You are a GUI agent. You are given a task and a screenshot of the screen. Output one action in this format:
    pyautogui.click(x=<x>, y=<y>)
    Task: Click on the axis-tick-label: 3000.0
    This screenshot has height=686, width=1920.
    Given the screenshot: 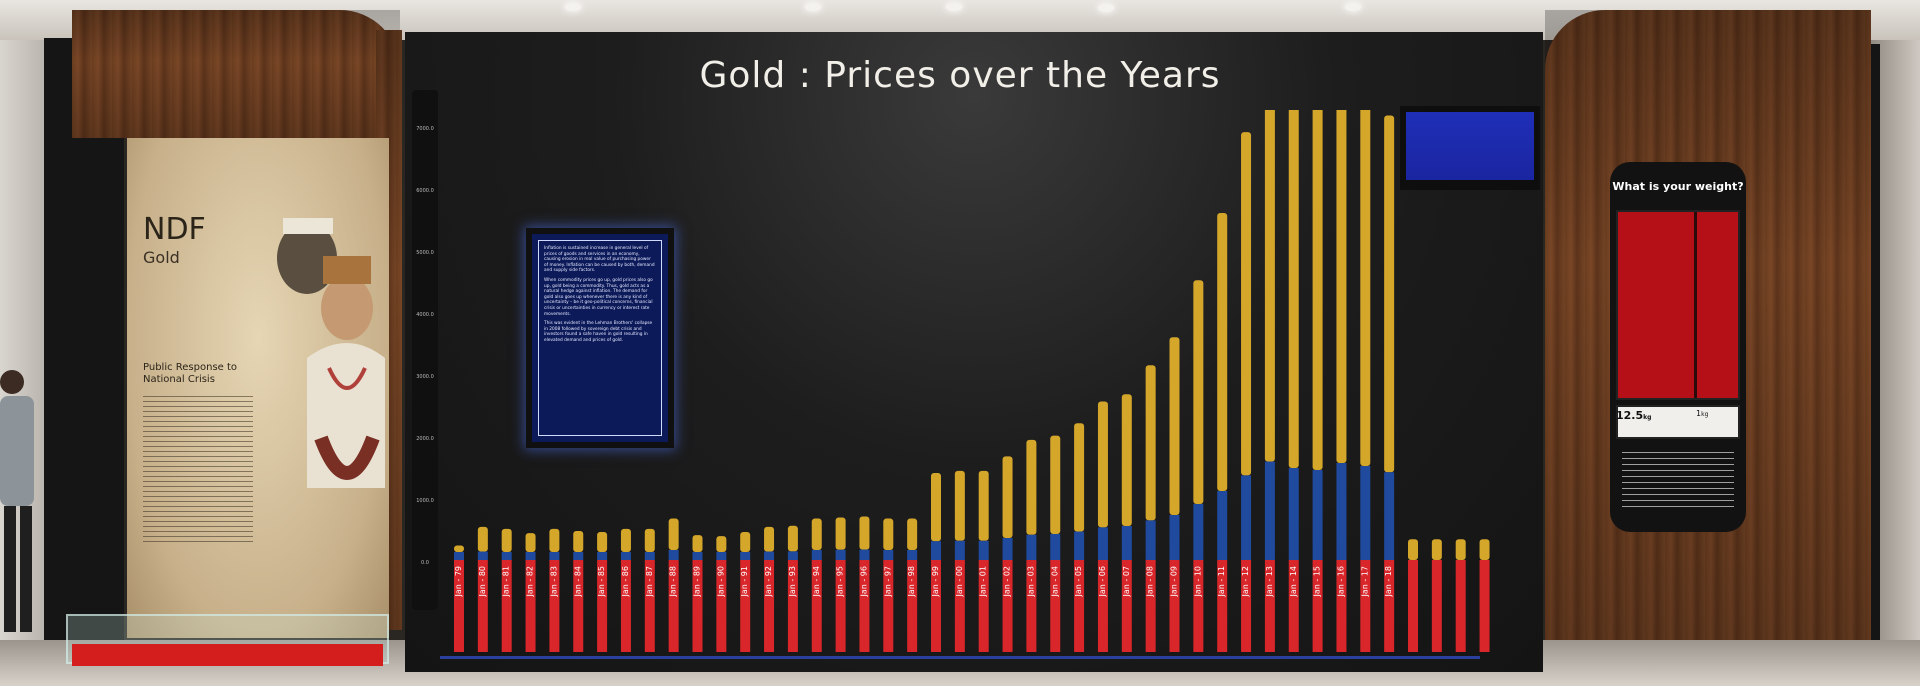 What is the action you would take?
    pyautogui.click(x=425, y=377)
    